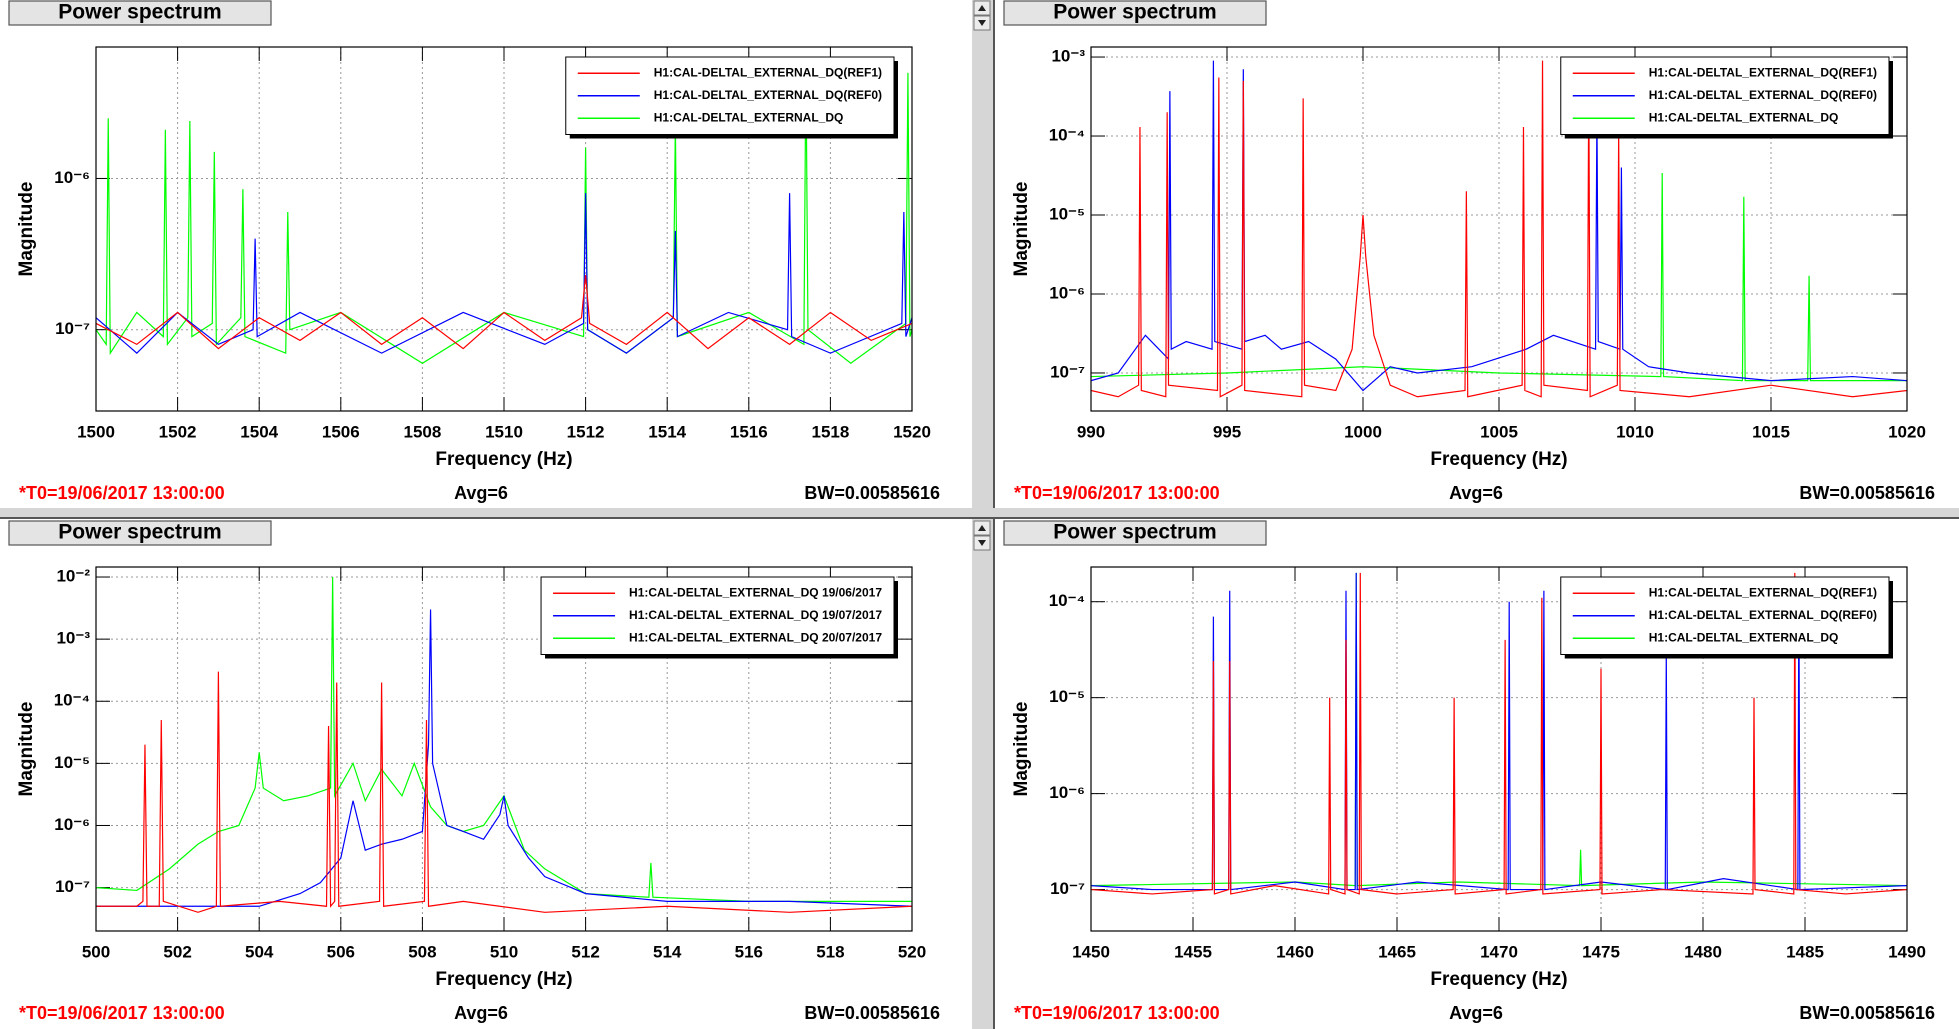 The width and height of the screenshot is (1959, 1029). What do you see at coordinates (1907, 431) in the screenshot?
I see `x-tick-label: 1020` at bounding box center [1907, 431].